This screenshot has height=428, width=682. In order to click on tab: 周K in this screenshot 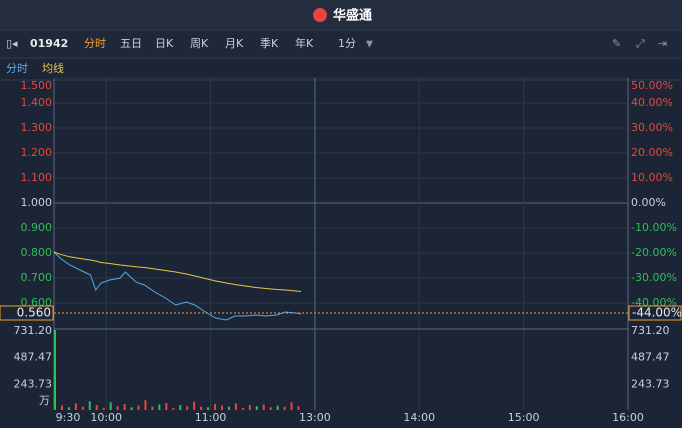, I will do `click(199, 43)`.